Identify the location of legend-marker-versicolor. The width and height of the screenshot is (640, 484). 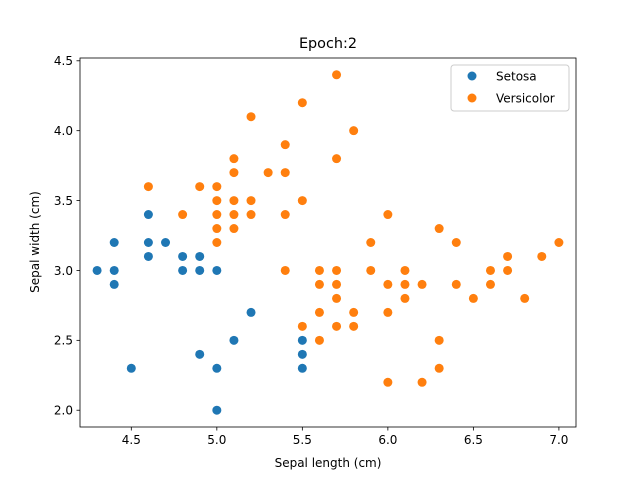
(472, 98).